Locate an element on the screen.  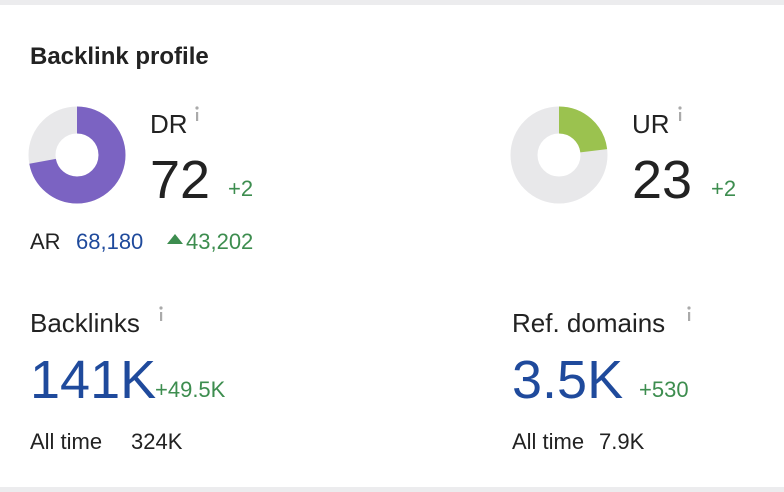
ref-domains-change: +530 is located at coordinates (664, 389).